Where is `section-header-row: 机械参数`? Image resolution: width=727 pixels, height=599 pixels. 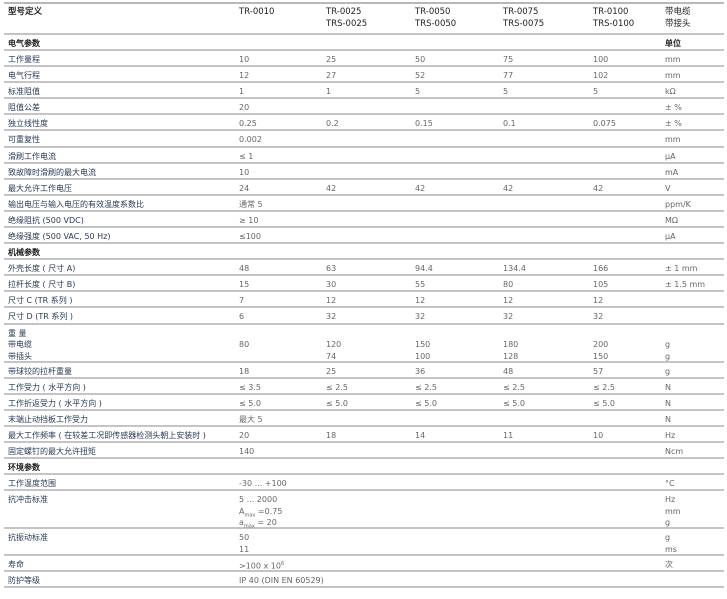 section-header-row: 机械参数 is located at coordinates (364, 252).